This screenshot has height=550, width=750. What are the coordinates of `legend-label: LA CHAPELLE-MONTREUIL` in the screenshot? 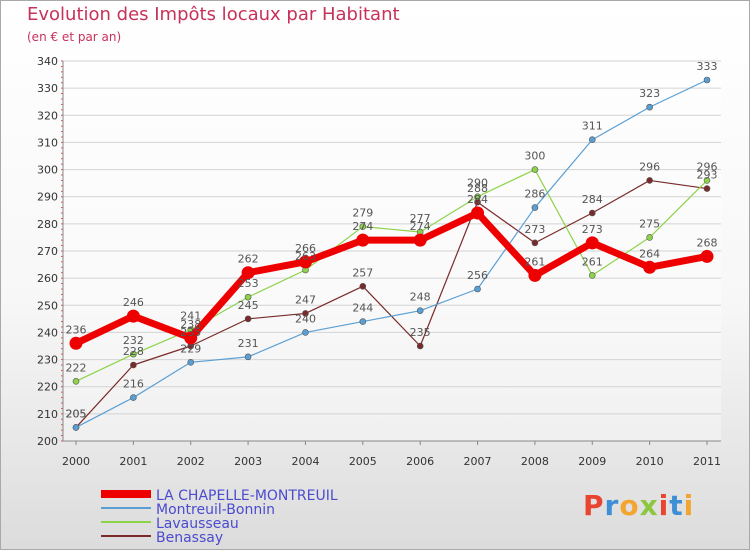 It's located at (247, 496).